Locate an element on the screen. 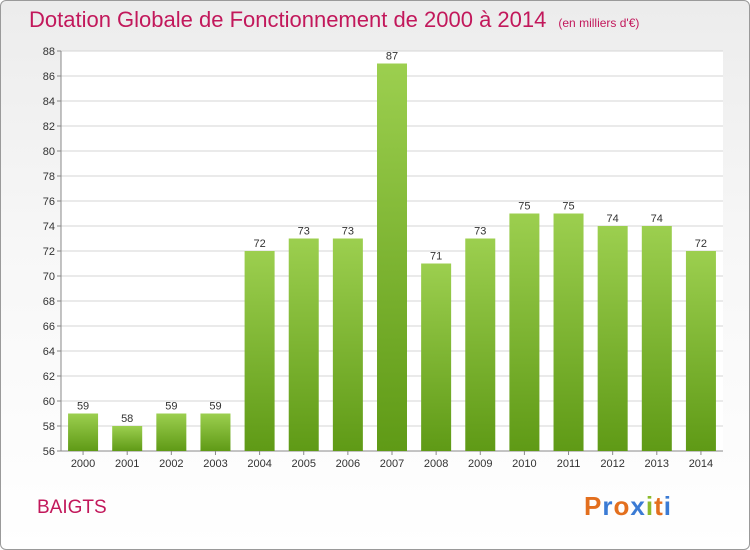 Image resolution: width=750 pixels, height=550 pixels. x-tick-label: 2005 is located at coordinates (303, 464).